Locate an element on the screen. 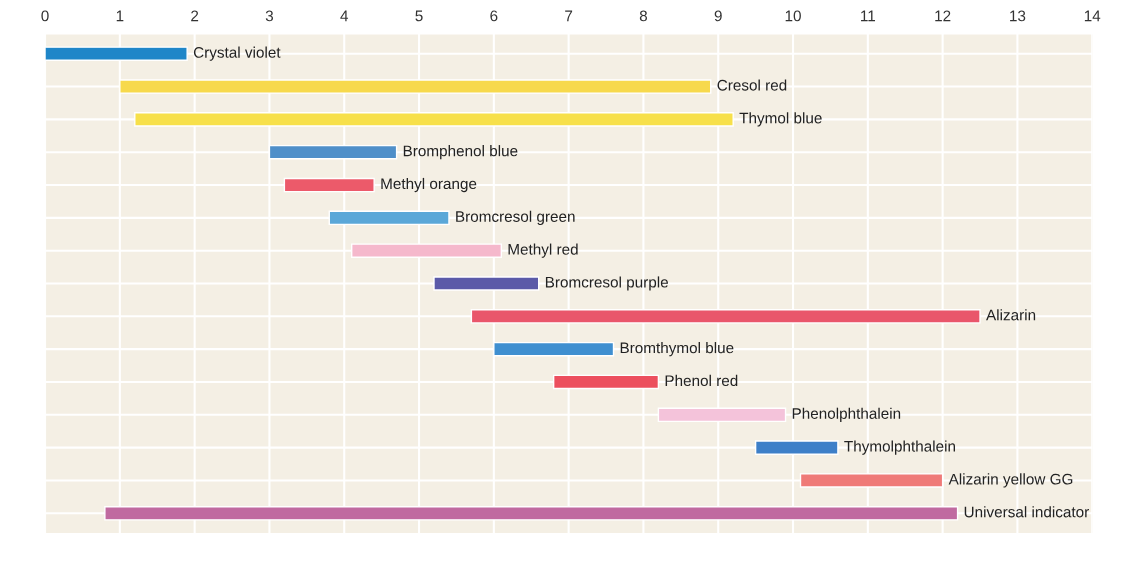 Image resolution: width=1126 pixels, height=567 pixels. x-tick-label: 4 is located at coordinates (344, 16).